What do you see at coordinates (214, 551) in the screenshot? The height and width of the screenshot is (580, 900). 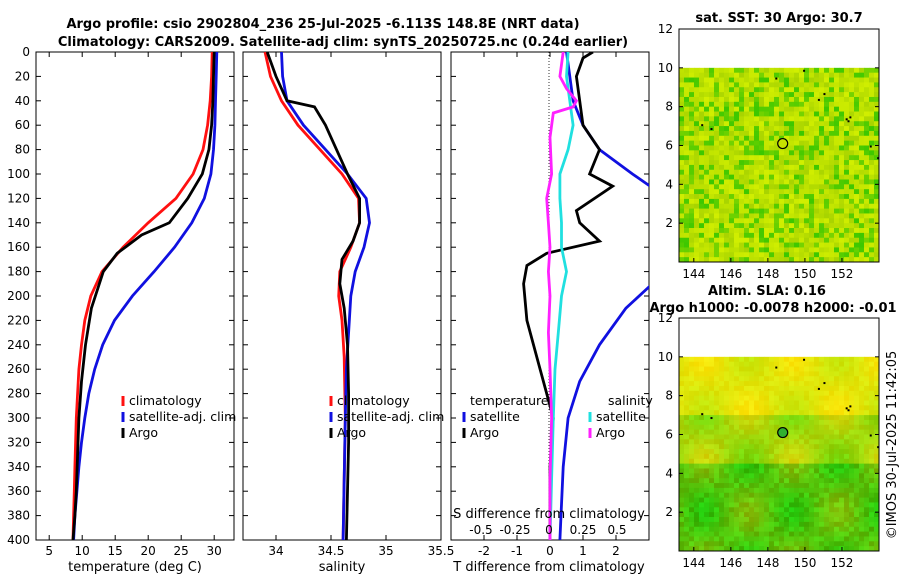 I see `x-tick-label: 30` at bounding box center [214, 551].